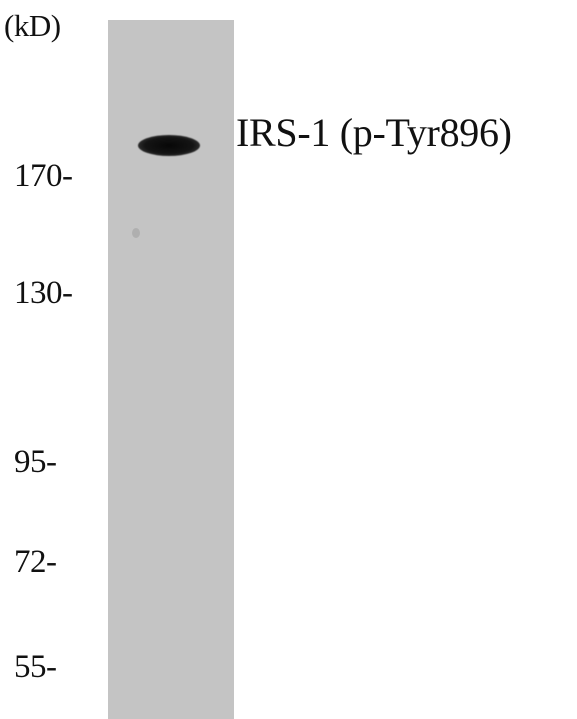 The width and height of the screenshot is (577, 719). I want to click on protein-band, so click(169, 145).